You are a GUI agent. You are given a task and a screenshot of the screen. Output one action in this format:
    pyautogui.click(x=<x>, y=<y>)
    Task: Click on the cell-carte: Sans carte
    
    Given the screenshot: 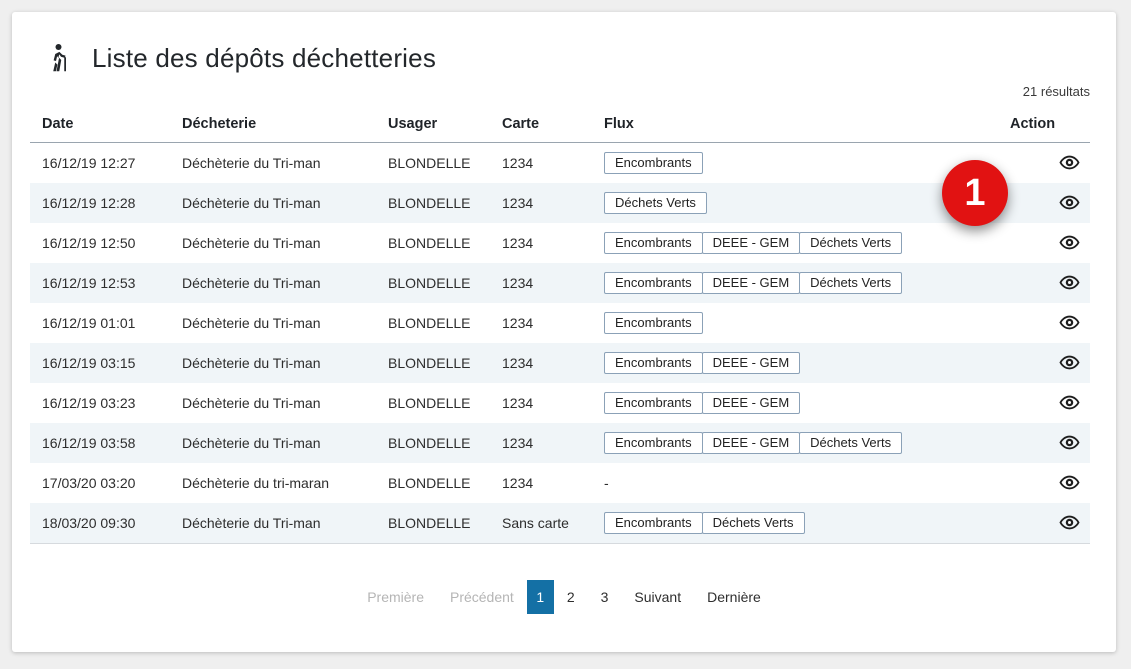 What is the action you would take?
    pyautogui.click(x=535, y=523)
    